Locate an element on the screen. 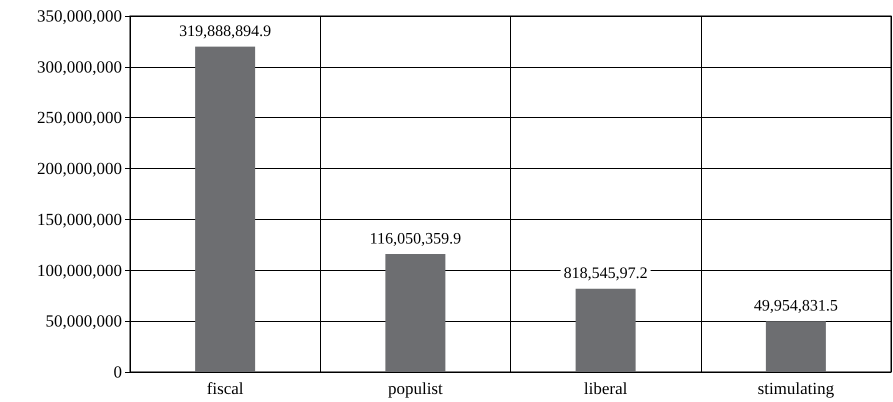  x-tick-label: liberal is located at coordinates (606, 388).